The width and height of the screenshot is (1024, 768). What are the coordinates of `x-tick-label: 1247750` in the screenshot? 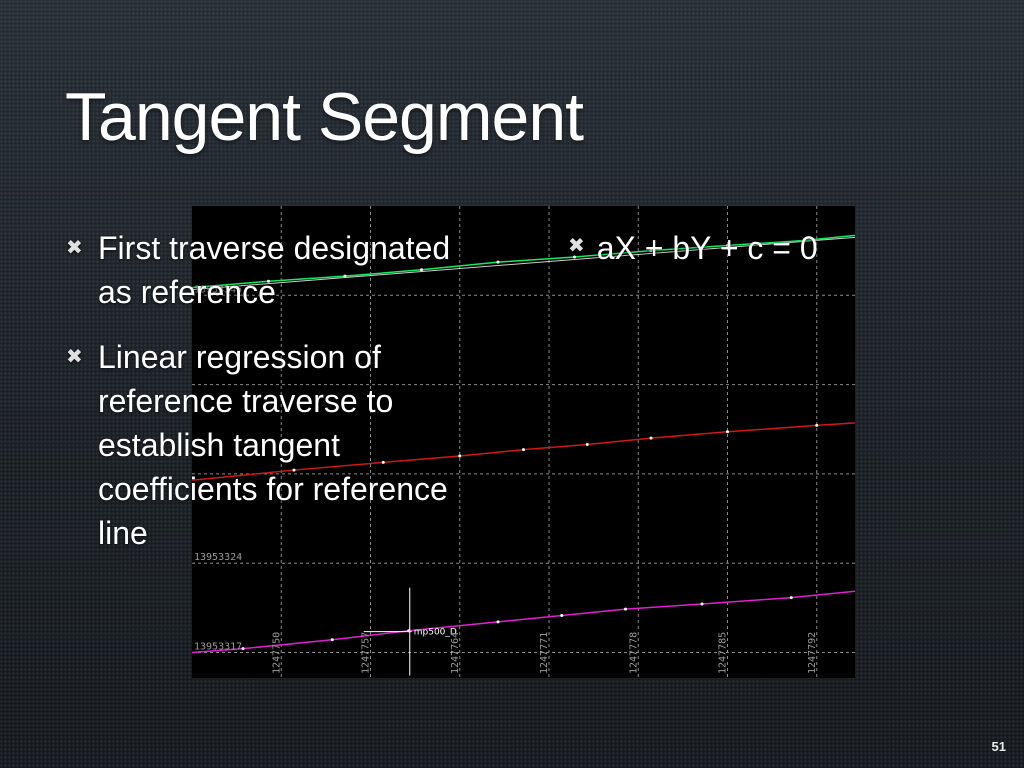 It's located at (276, 653).